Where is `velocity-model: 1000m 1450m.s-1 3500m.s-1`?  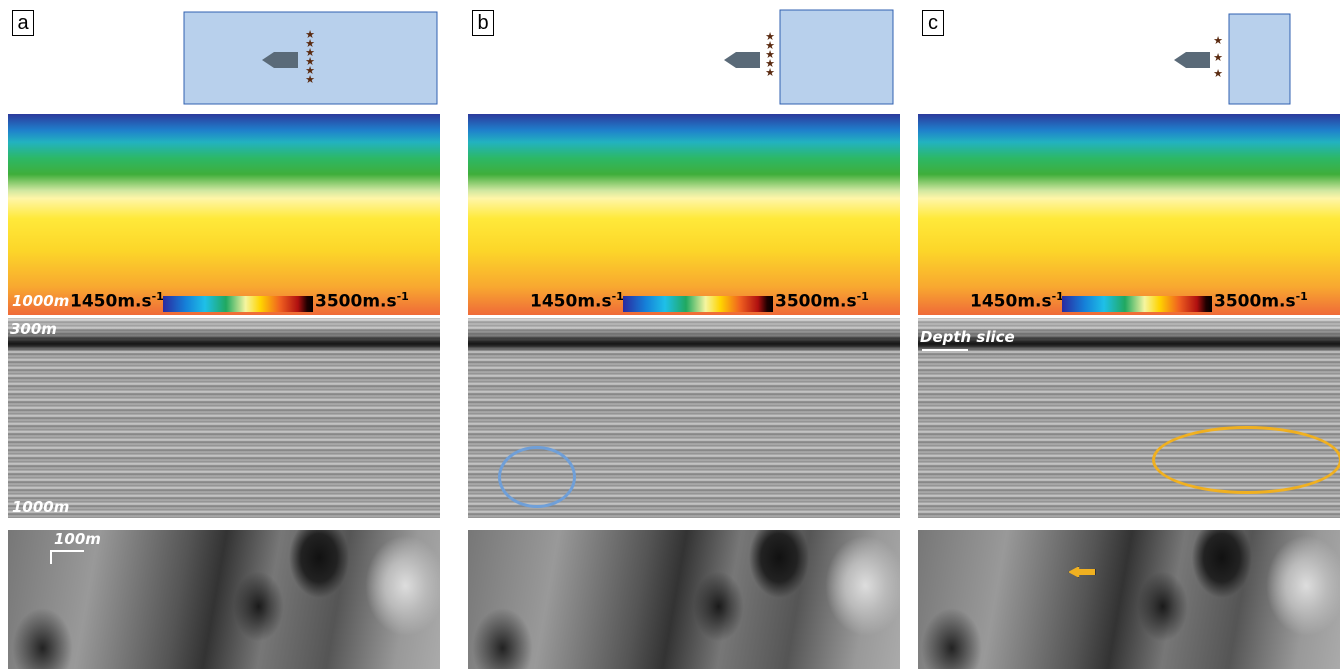 velocity-model: 1000m 1450m.s-1 3500m.s-1 is located at coordinates (224, 214).